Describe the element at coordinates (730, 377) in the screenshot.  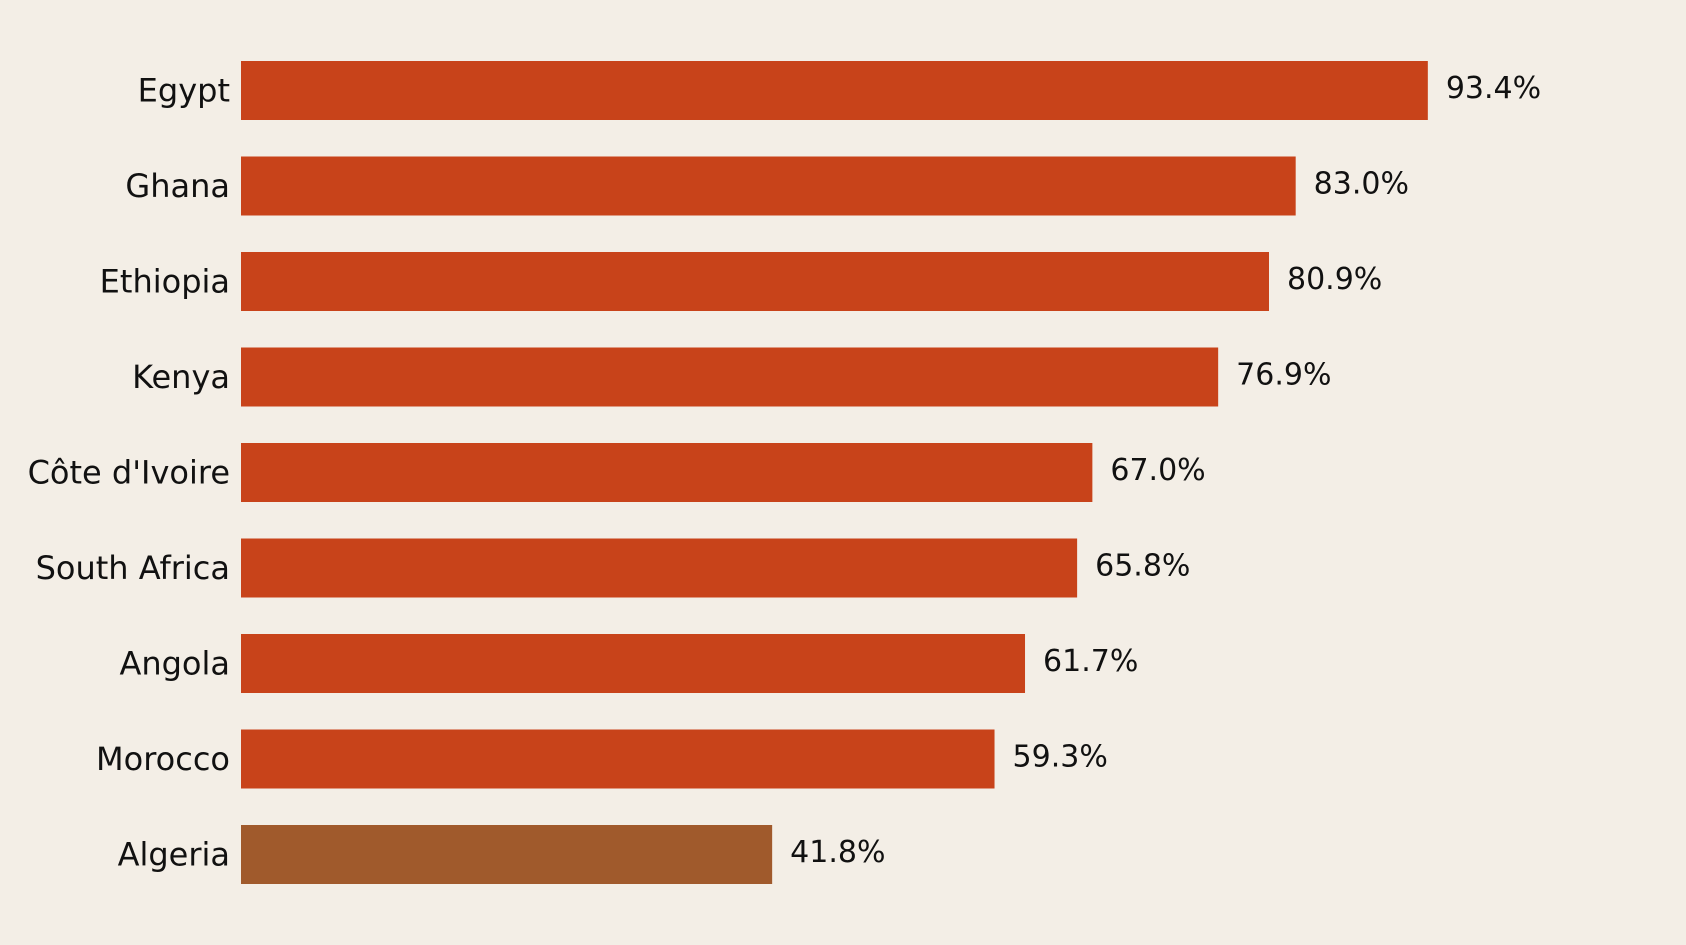
I see `bar-kenya` at that location.